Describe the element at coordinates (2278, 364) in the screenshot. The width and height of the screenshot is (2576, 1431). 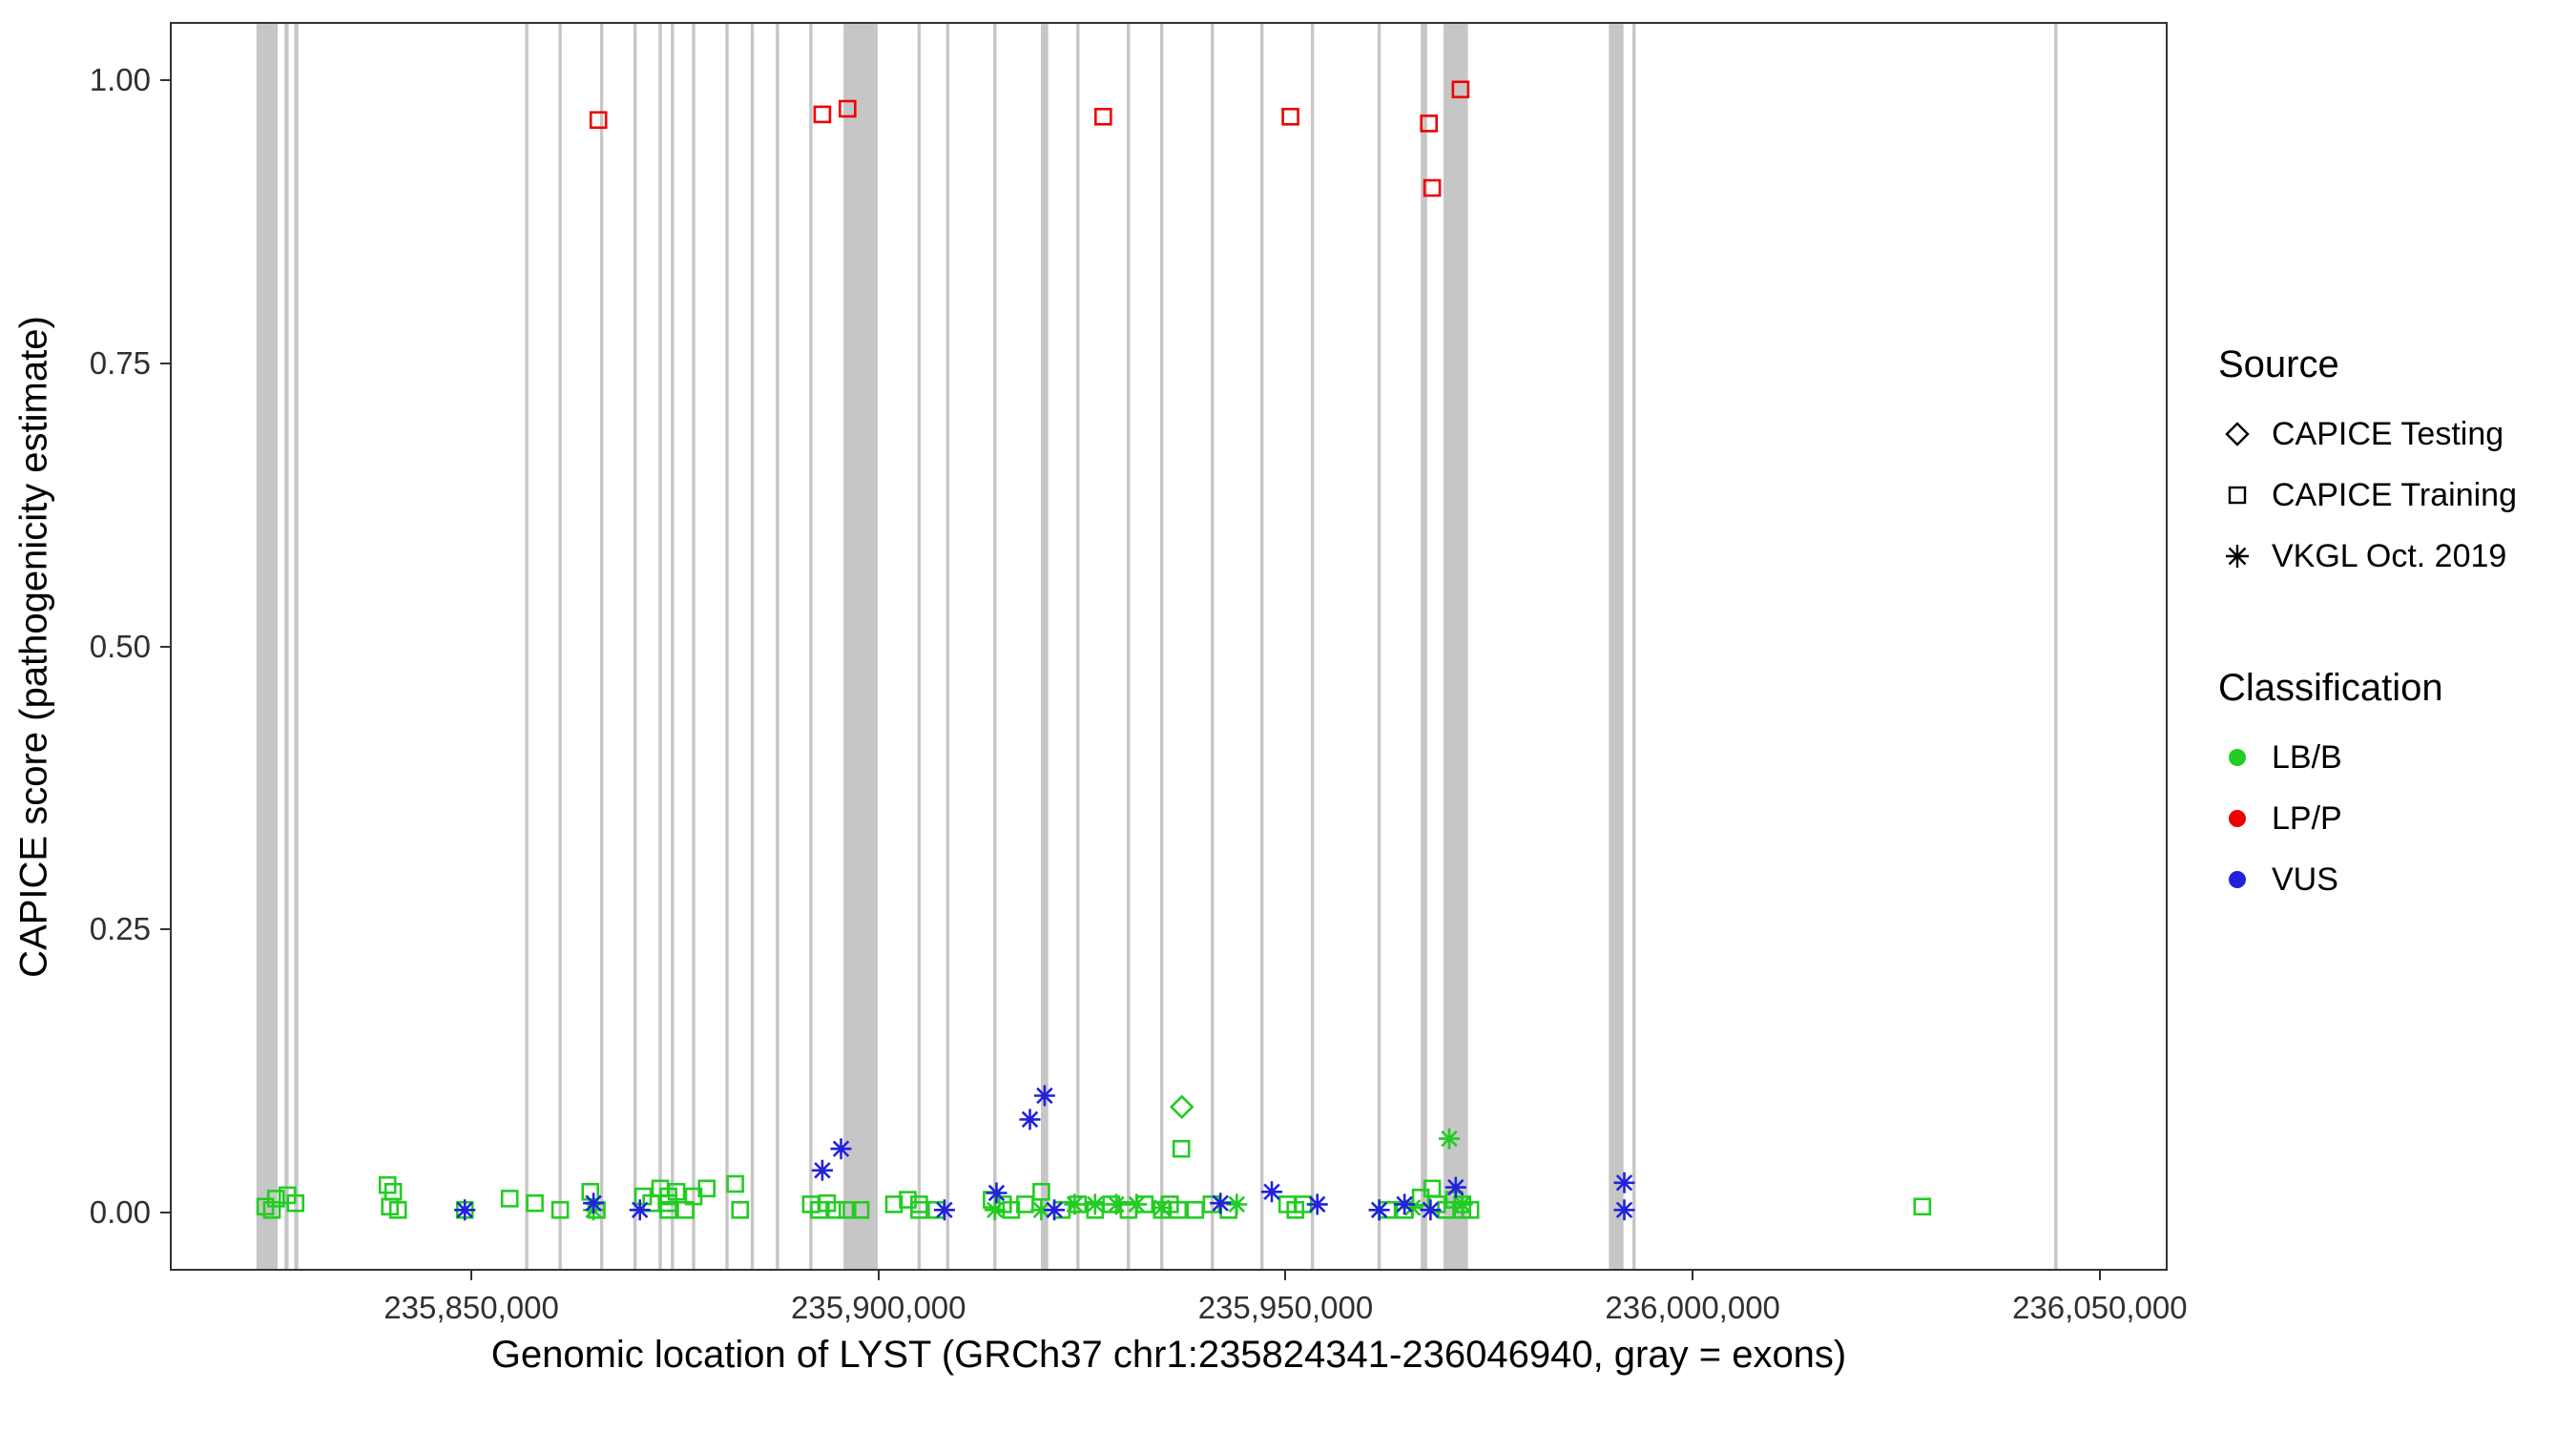
I see `legend-source-title: Source` at that location.